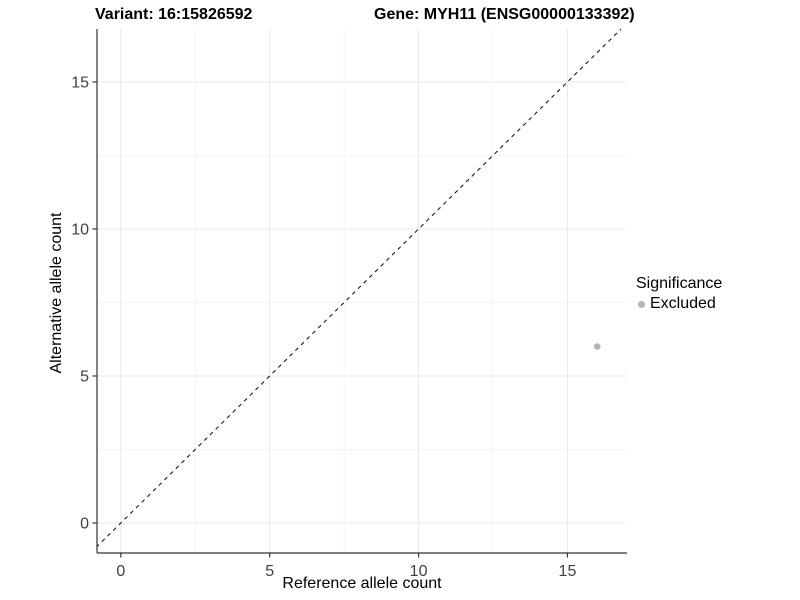 The width and height of the screenshot is (800, 600). I want to click on y-tick-label: 10, so click(80, 230).